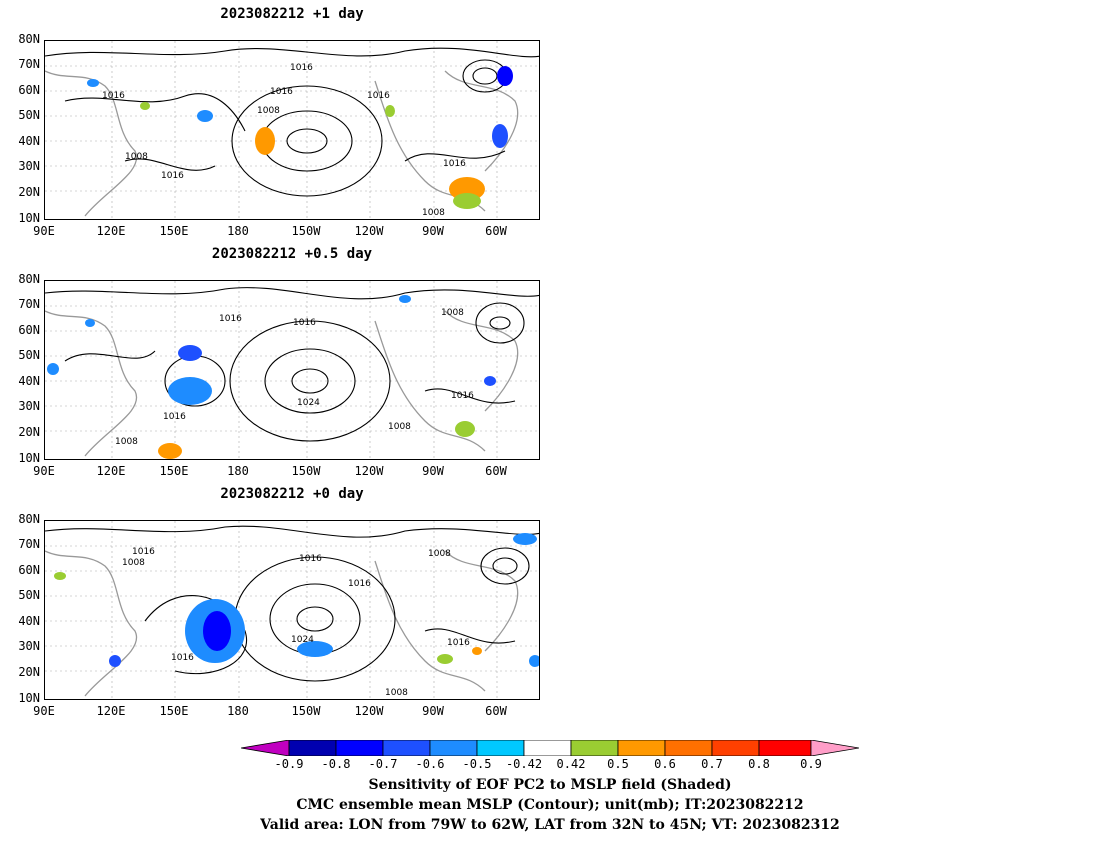 The height and width of the screenshot is (850, 1100). Describe the element at coordinates (759, 764) in the screenshot. I see `colorbar-label: 0.8` at that location.